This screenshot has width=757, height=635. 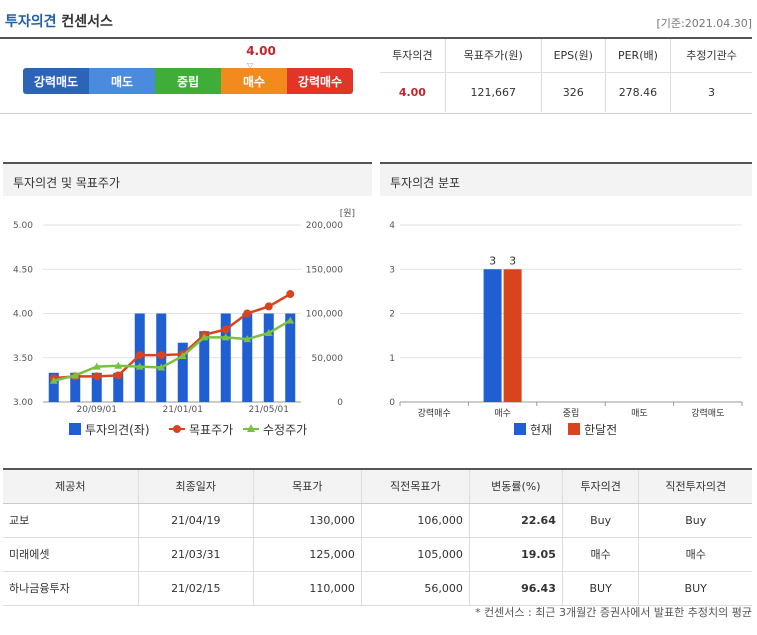 I want to click on table-header: 직전목표가, so click(x=415, y=486).